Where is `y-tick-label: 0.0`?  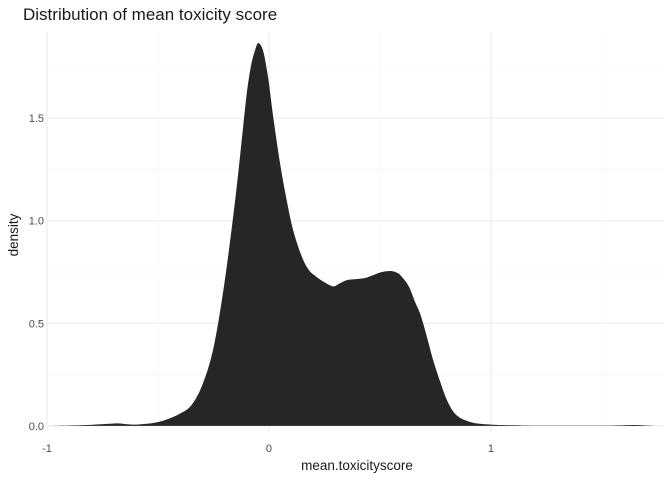 y-tick-label: 0.0 is located at coordinates (36, 427).